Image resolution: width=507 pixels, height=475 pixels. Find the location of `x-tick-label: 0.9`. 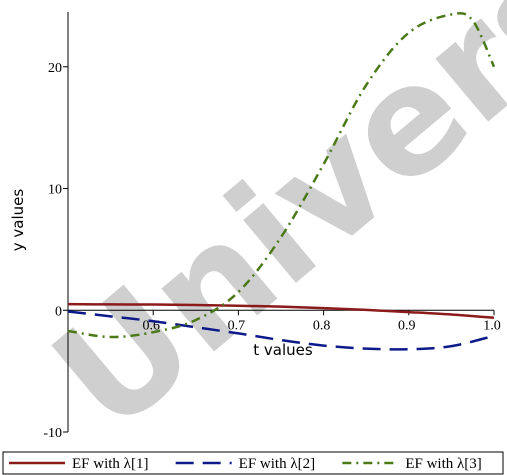

x-tick-label: 0.9 is located at coordinates (407, 325).